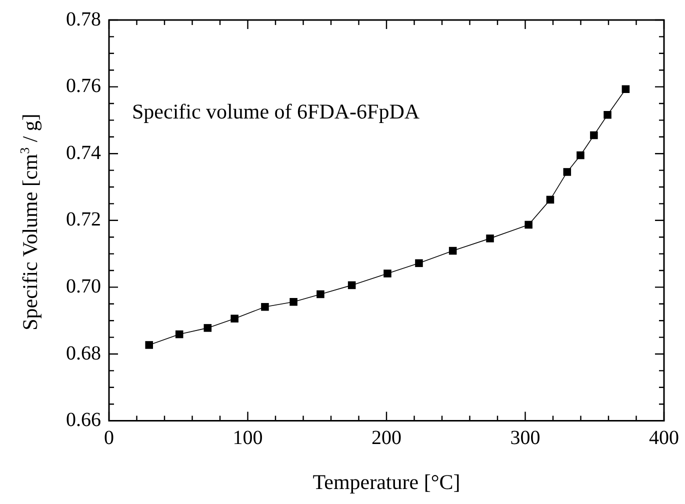  What do you see at coordinates (109, 438) in the screenshot?
I see `x-tick-label: 0` at bounding box center [109, 438].